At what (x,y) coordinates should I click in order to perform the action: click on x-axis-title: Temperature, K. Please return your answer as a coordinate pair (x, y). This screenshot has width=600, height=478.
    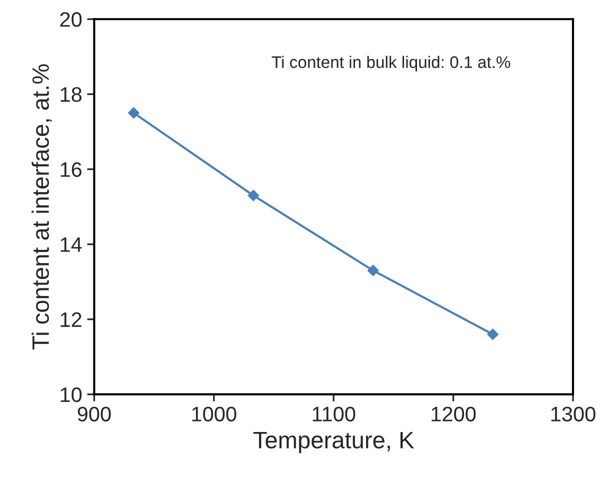
    Looking at the image, I should click on (333, 443).